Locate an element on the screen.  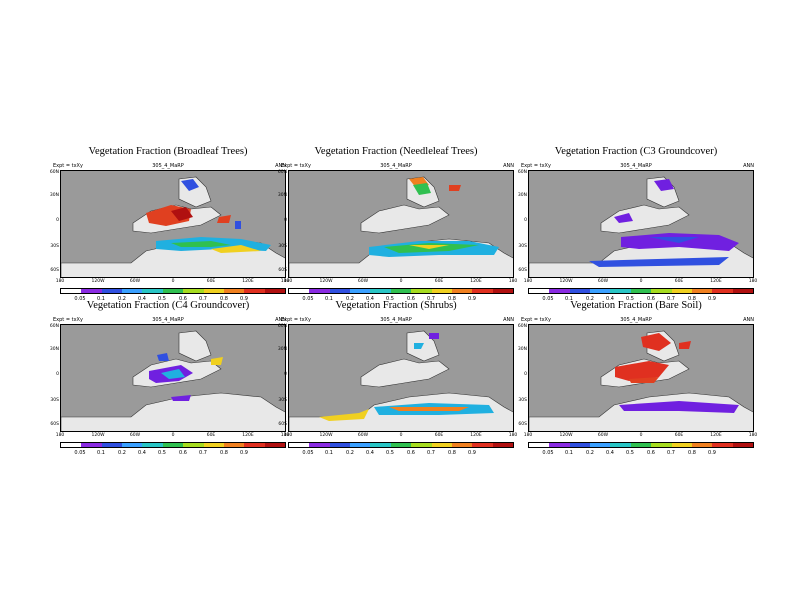
panel-title: Vegetation Fraction (C3 Groundcover) is located at coordinates (636, 151).